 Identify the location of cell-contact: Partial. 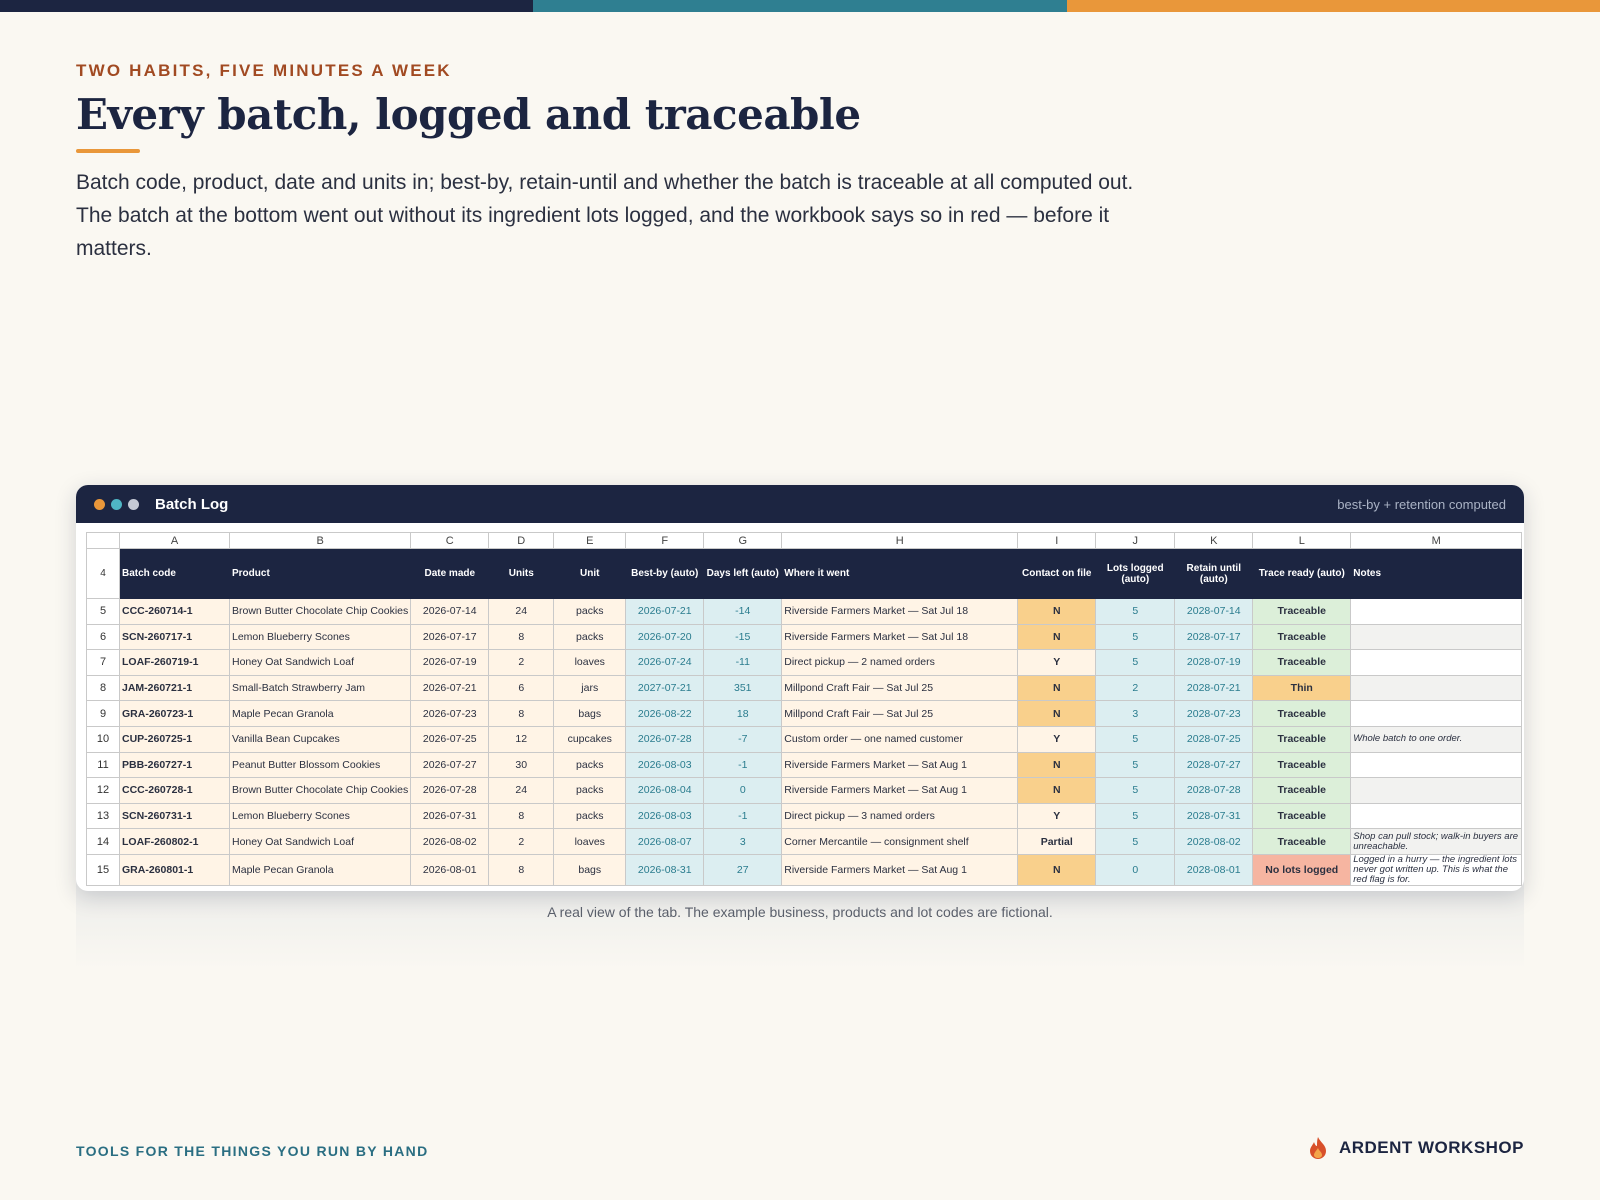
(1057, 841).